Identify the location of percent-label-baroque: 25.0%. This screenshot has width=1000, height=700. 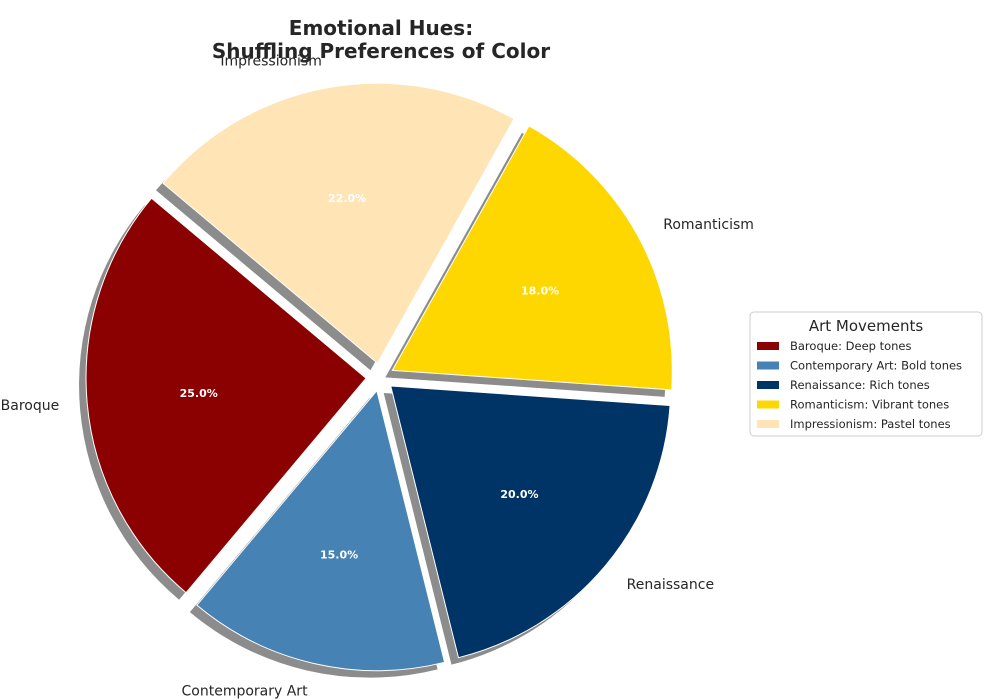
(199, 393).